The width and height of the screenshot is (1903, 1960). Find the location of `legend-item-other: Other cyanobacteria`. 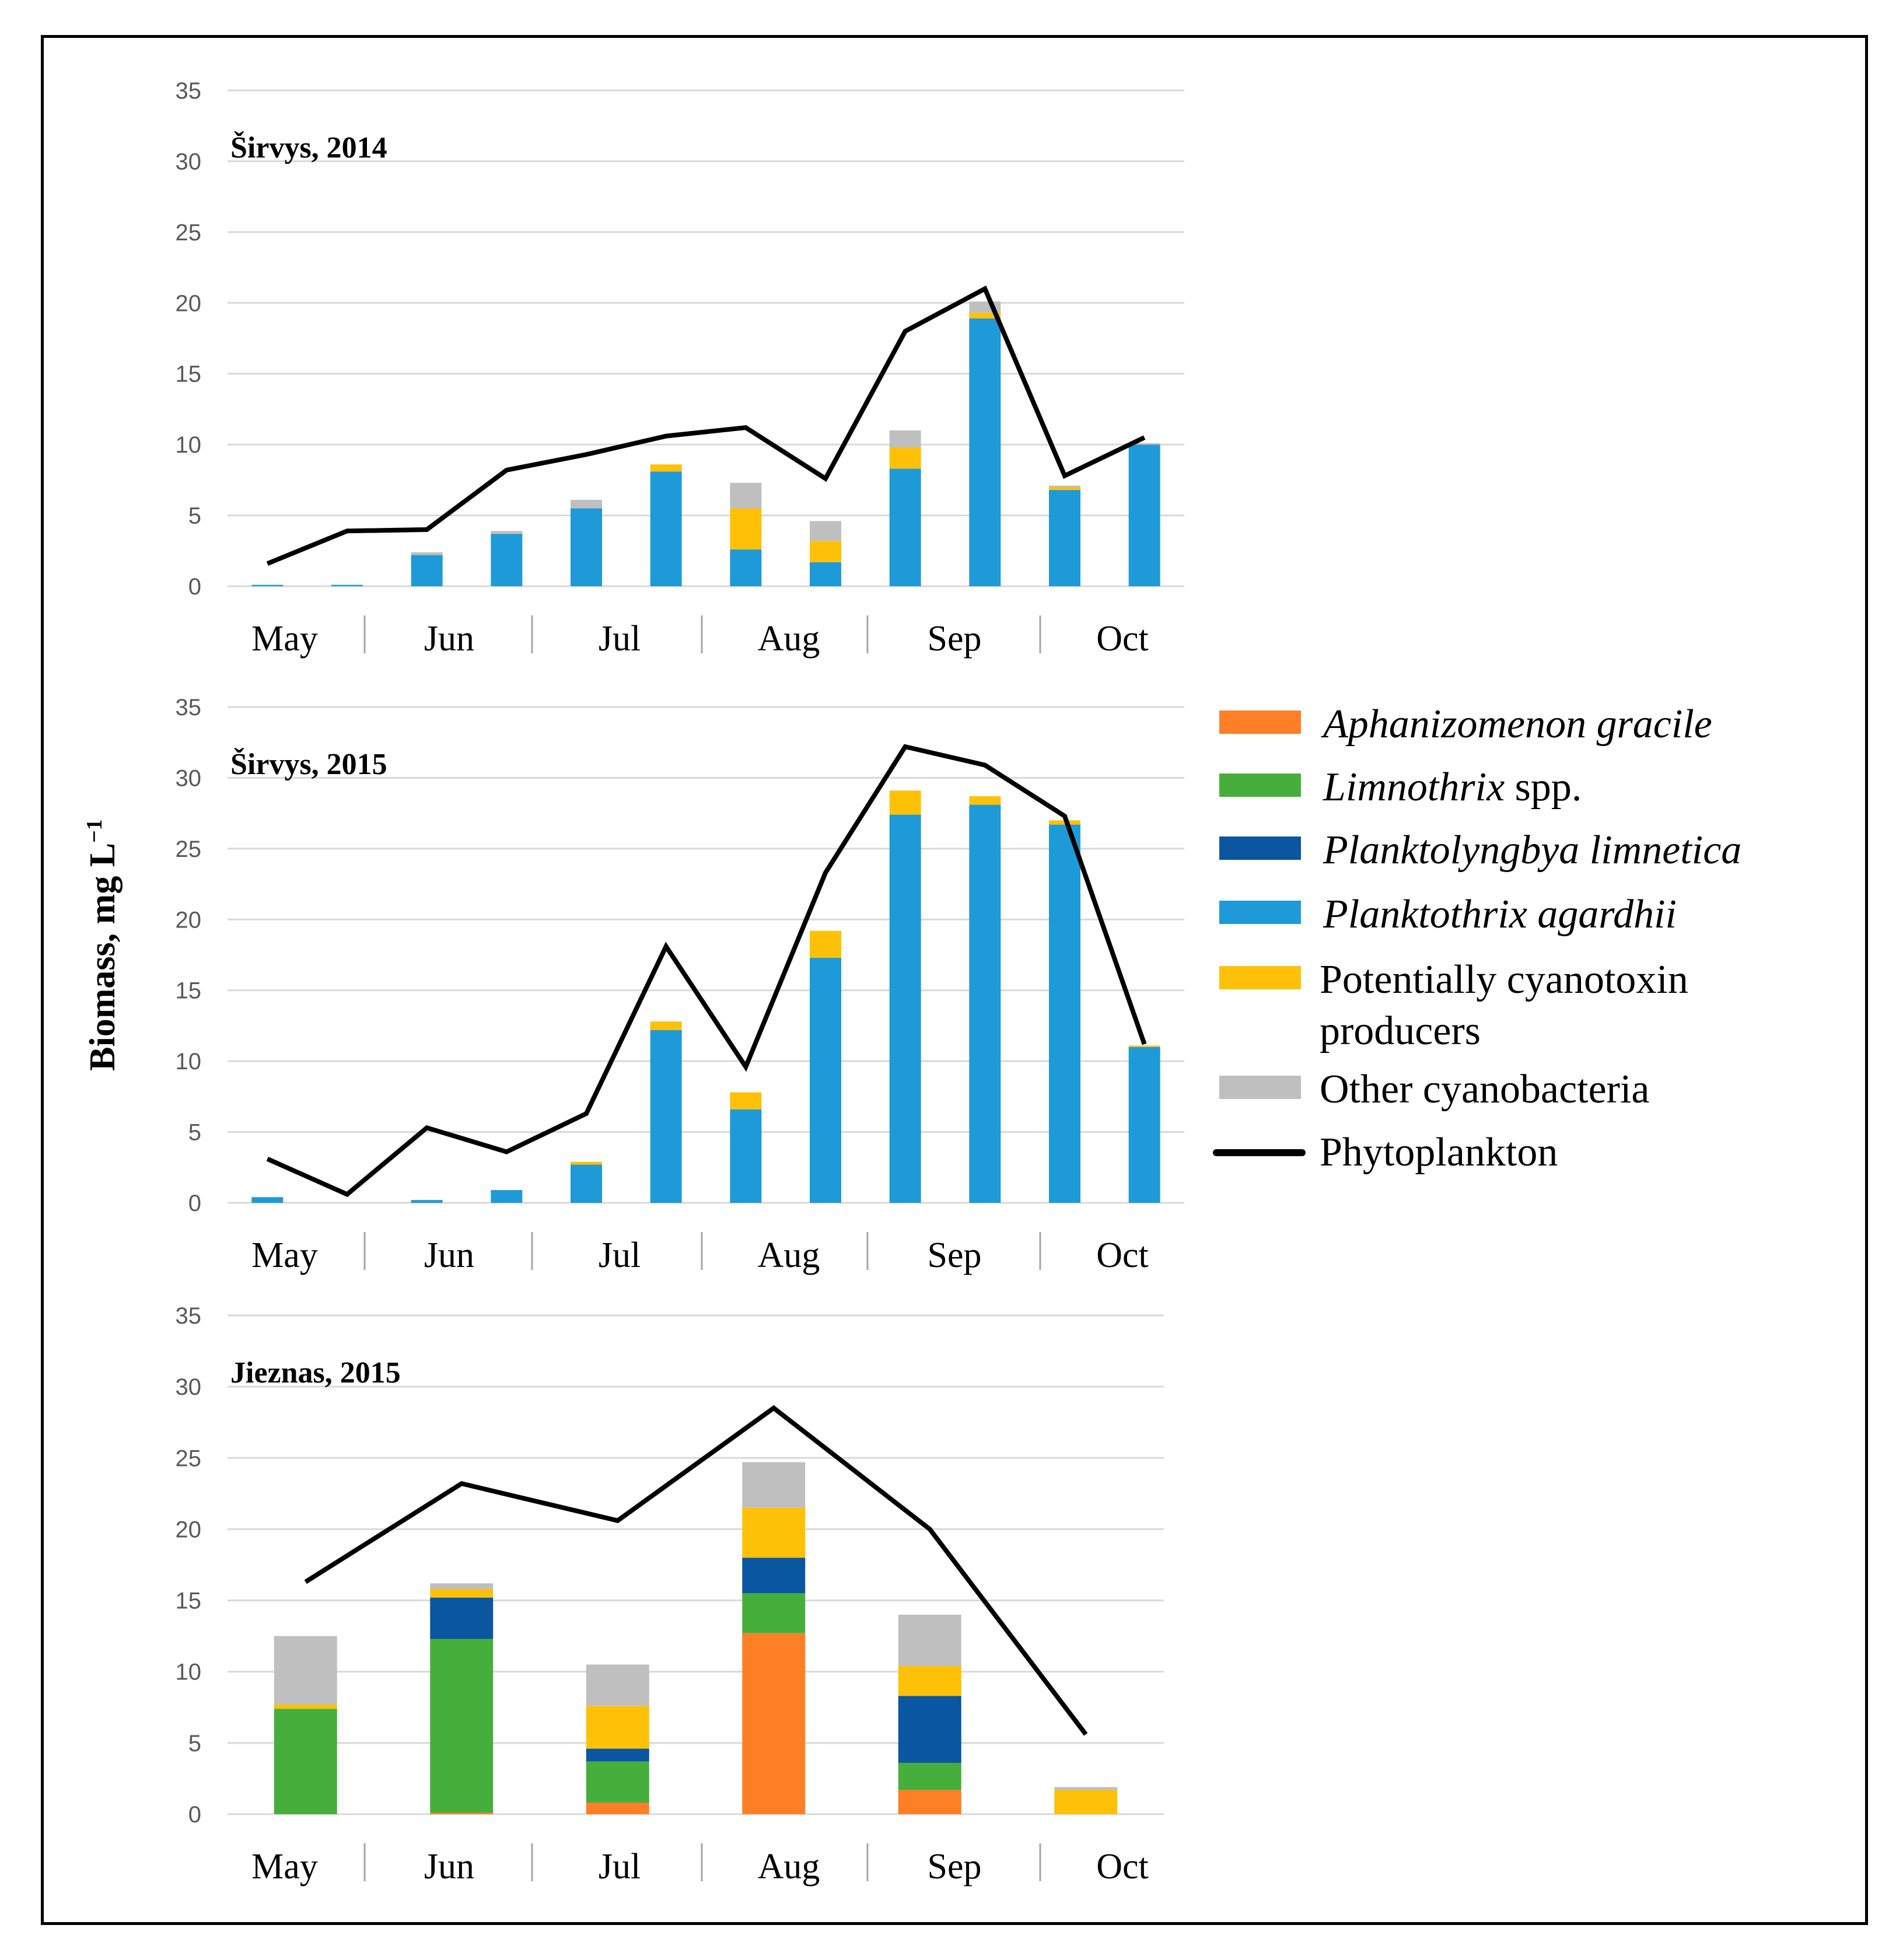

legend-item-other: Other cyanobacteria is located at coordinates (1435, 1089).